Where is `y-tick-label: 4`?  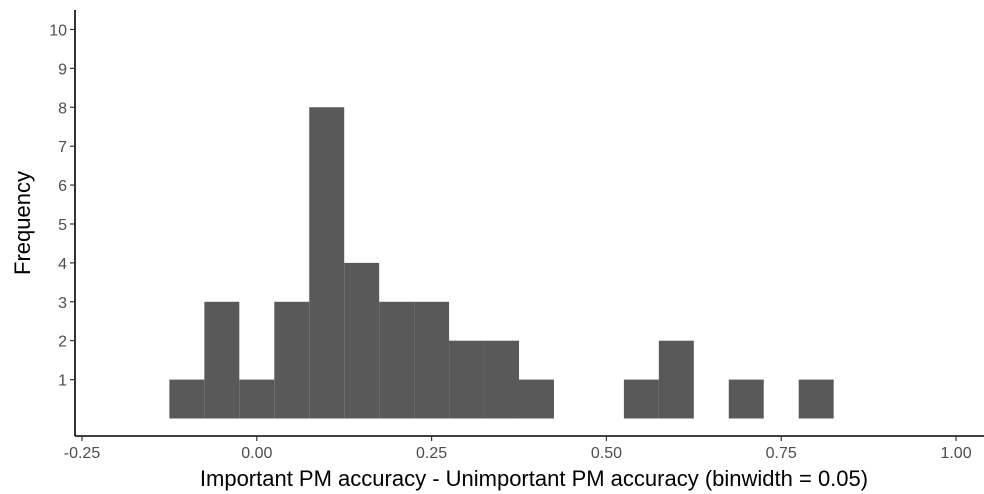
y-tick-label: 4 is located at coordinates (62, 264).